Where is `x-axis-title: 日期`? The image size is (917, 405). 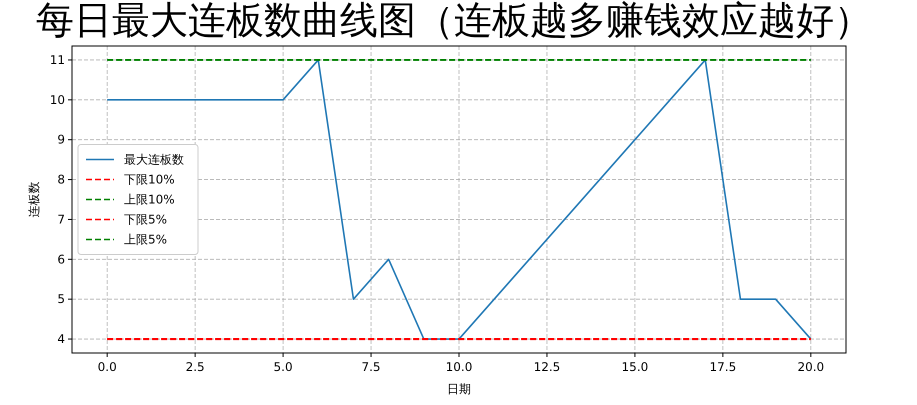
x-axis-title: 日期 is located at coordinates (459, 389).